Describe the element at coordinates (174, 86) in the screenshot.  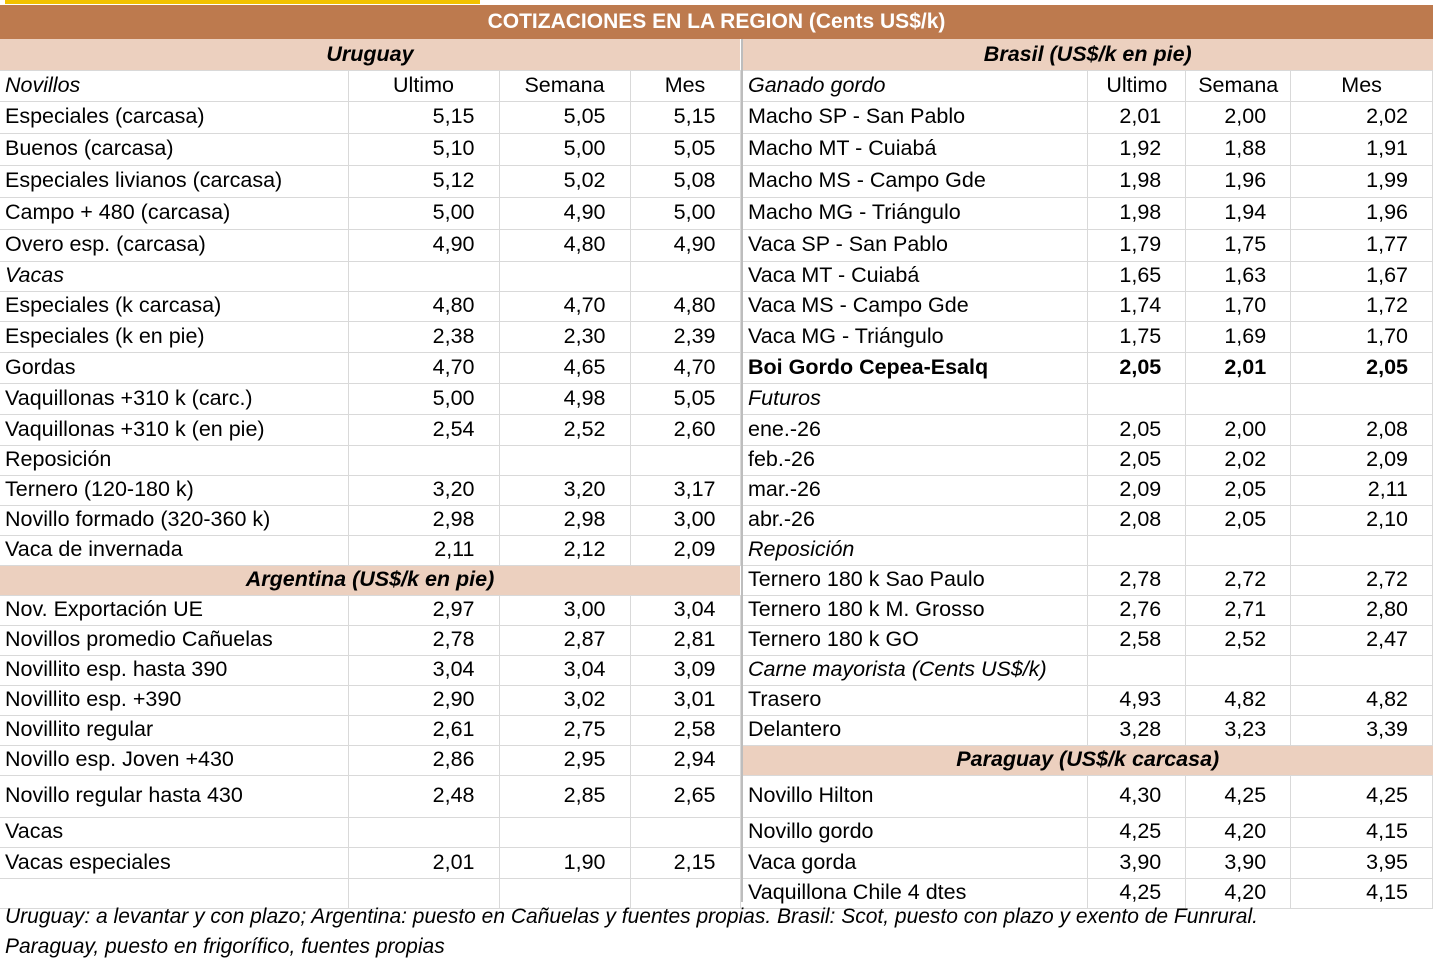
I see `column-header-category: Novillos` at that location.